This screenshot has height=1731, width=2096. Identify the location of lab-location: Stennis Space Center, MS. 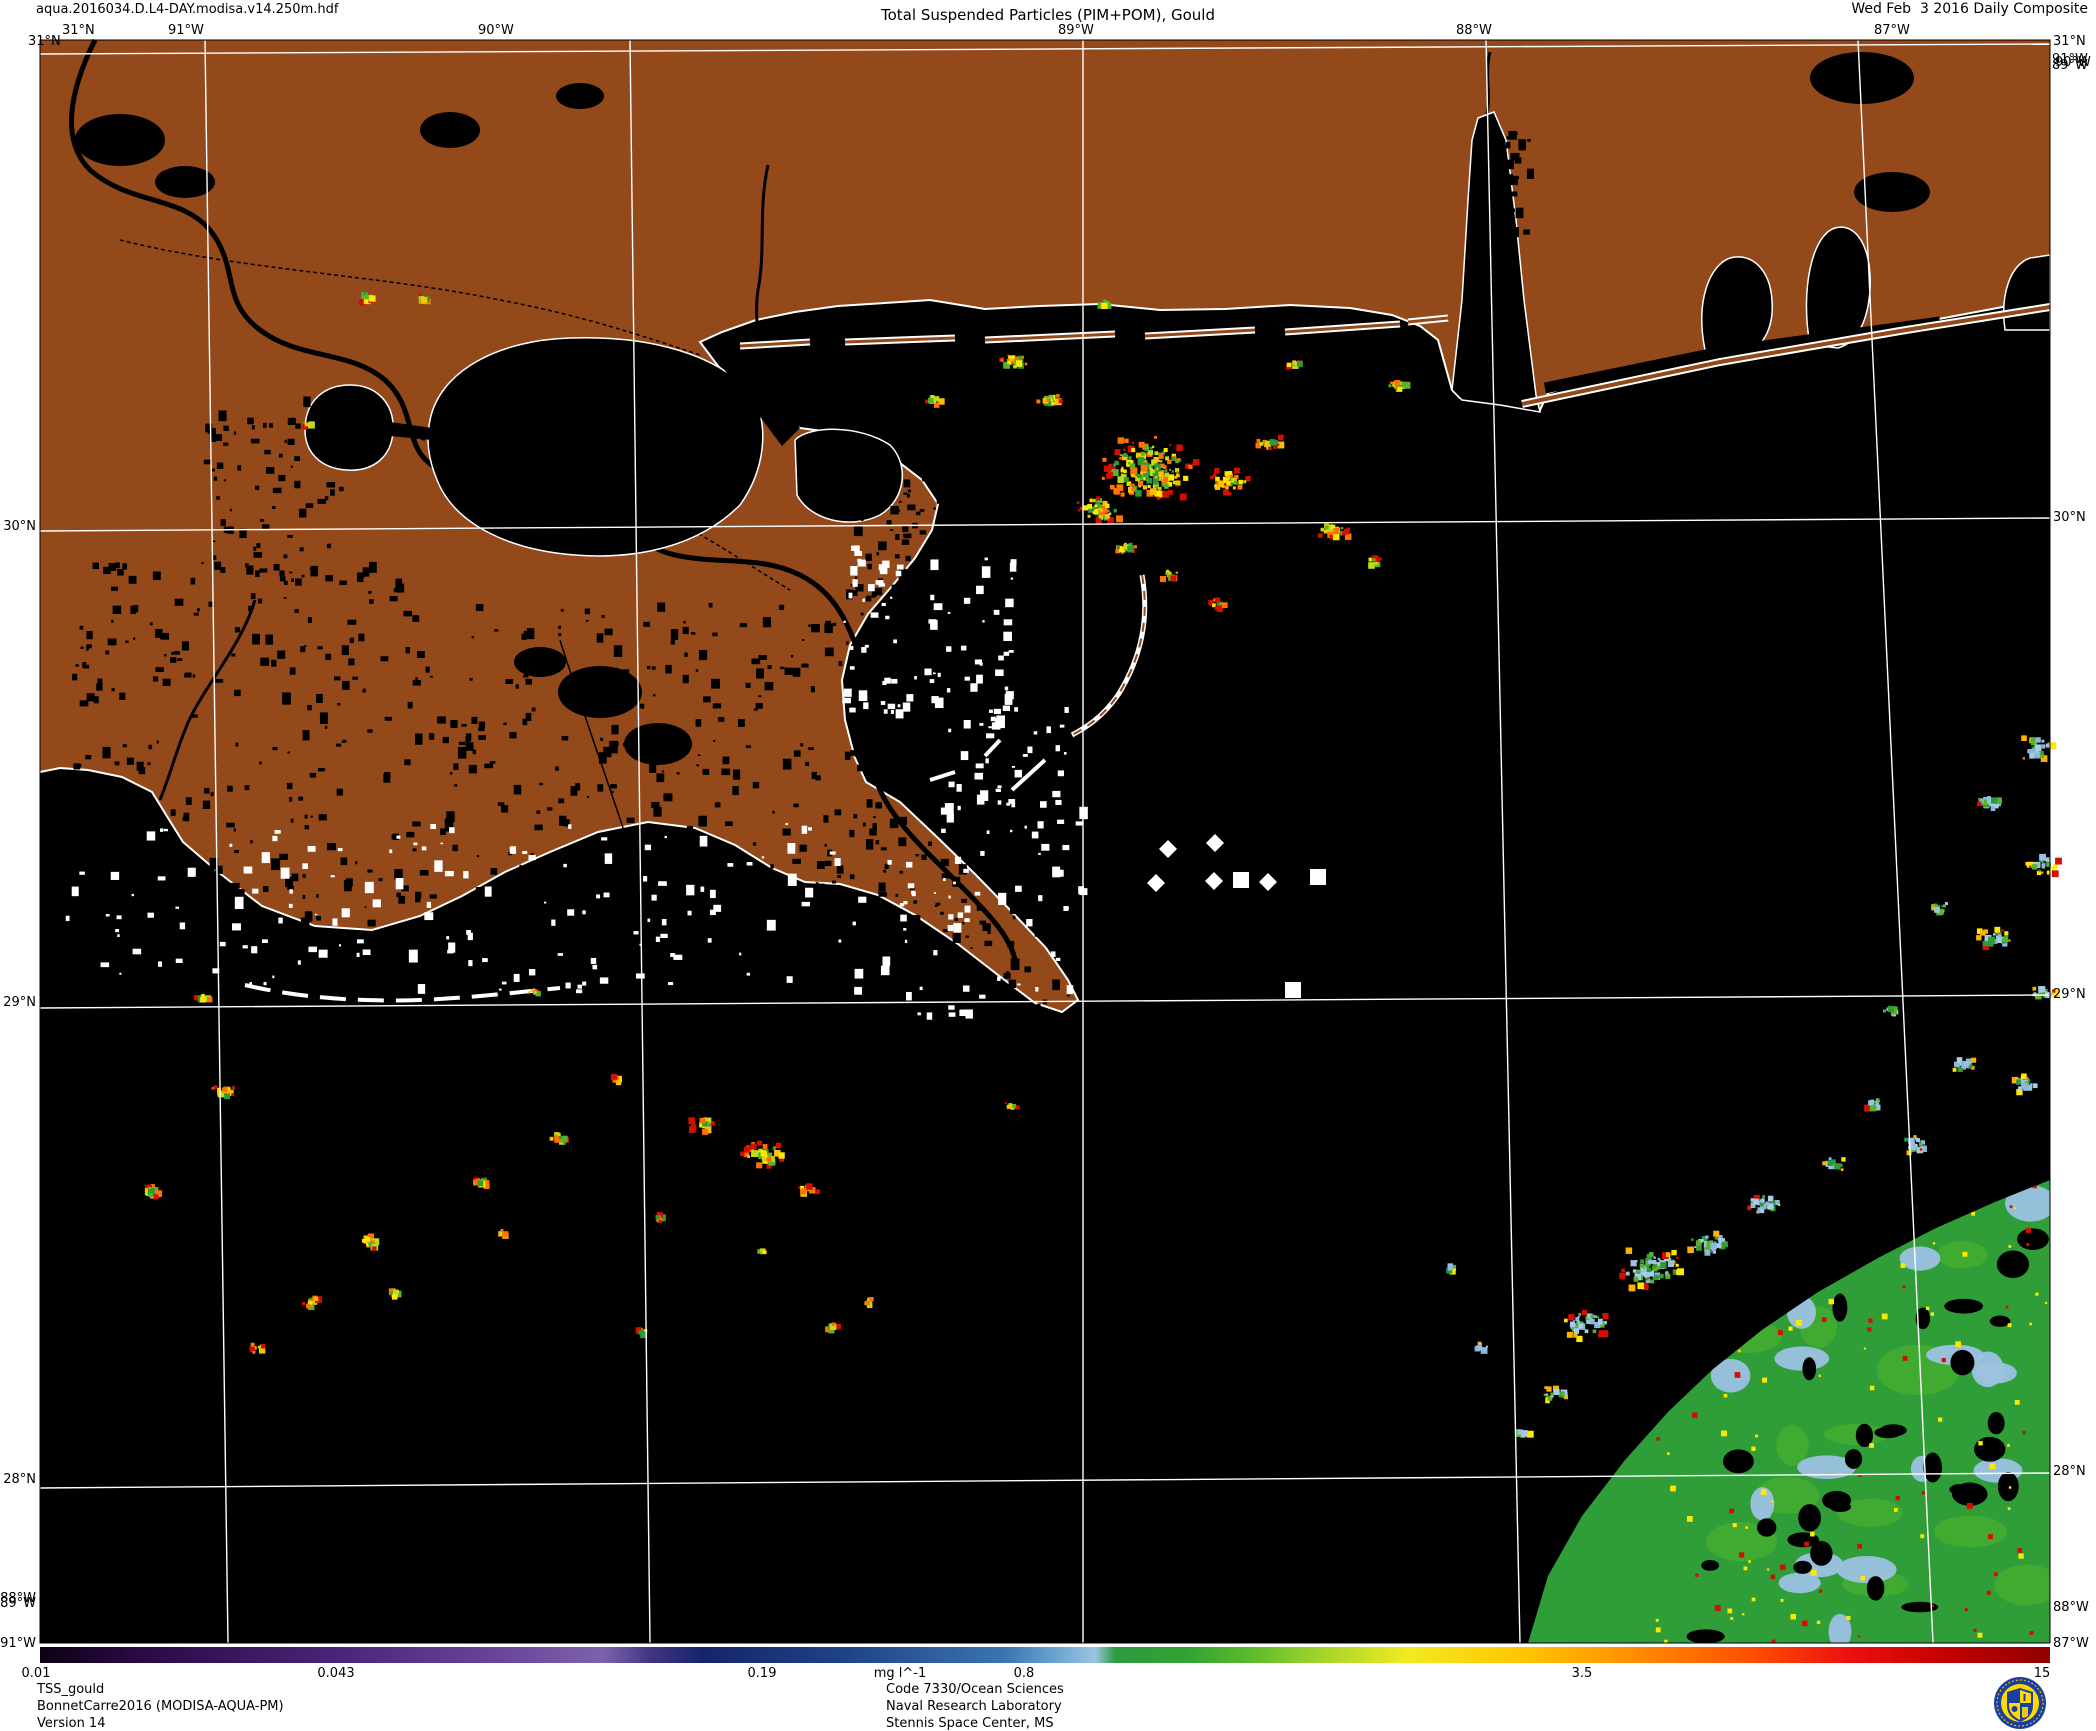
(970, 1723).